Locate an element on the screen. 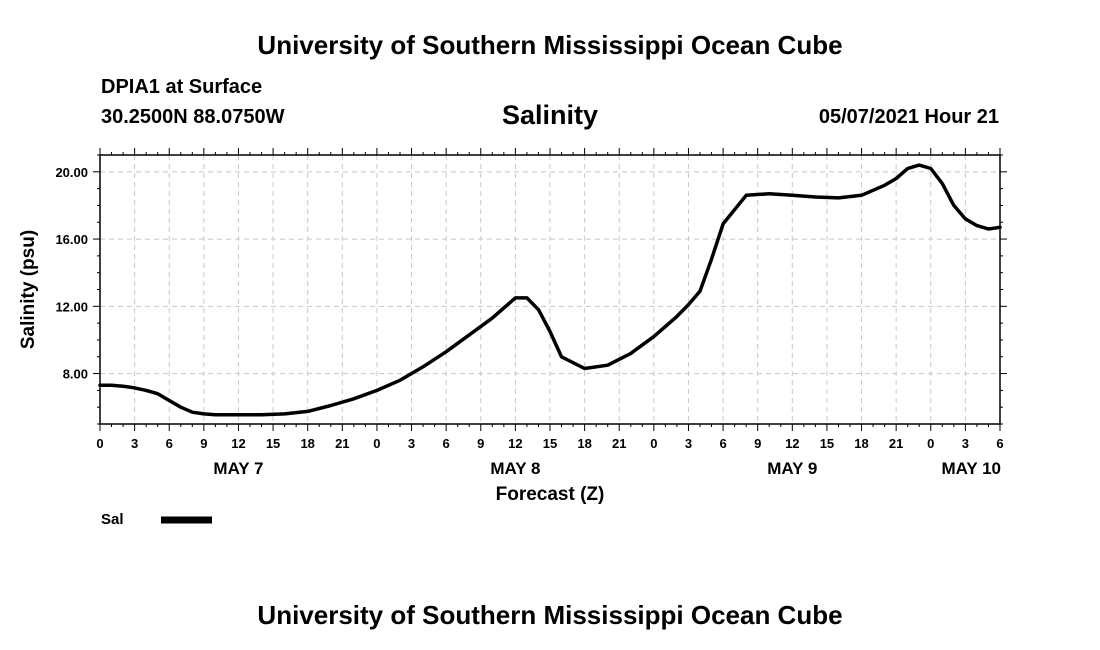  x-axis-label: Forecast (Z) is located at coordinates (550, 494).